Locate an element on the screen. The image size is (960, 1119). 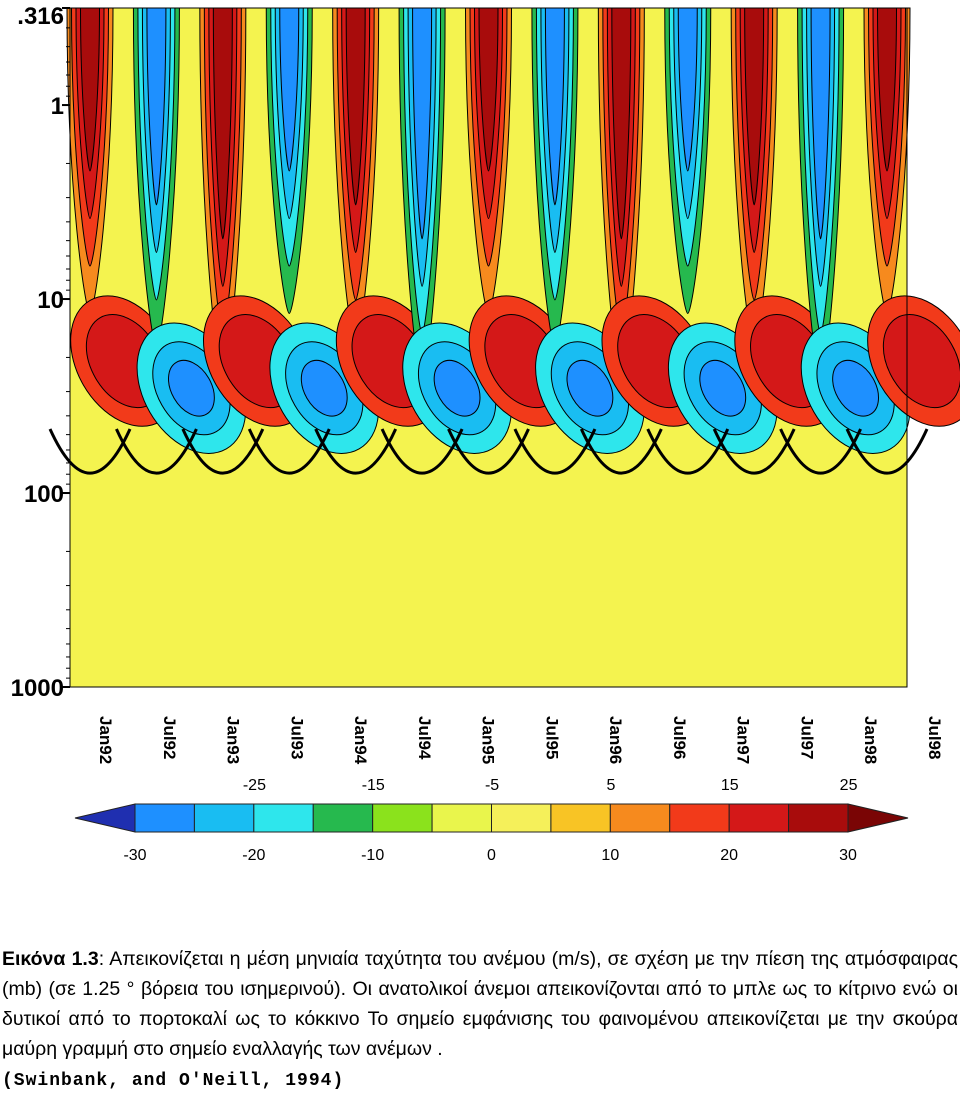
colorbar-lower-label: -10 is located at coordinates (372, 855).